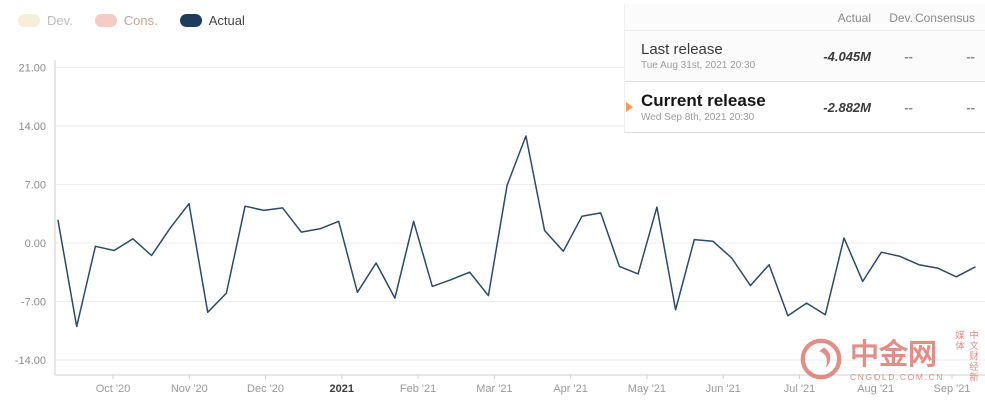 Image resolution: width=985 pixels, height=400 pixels. What do you see at coordinates (894, 354) in the screenshot?
I see `watermark-brand: 中金网` at bounding box center [894, 354].